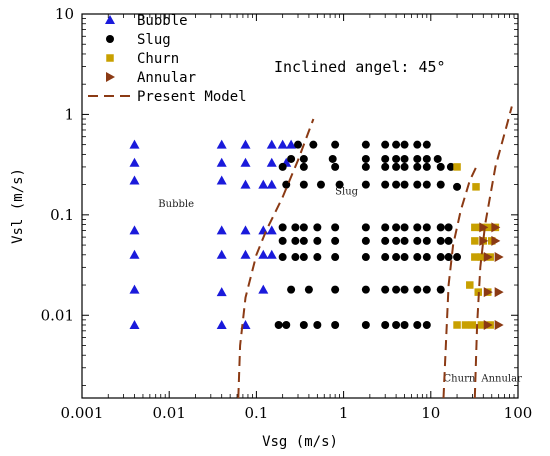 The width and height of the screenshot is (550, 456). What do you see at coordinates (62, 215) in the screenshot?
I see `y-tick-label: 0.1` at bounding box center [62, 215].